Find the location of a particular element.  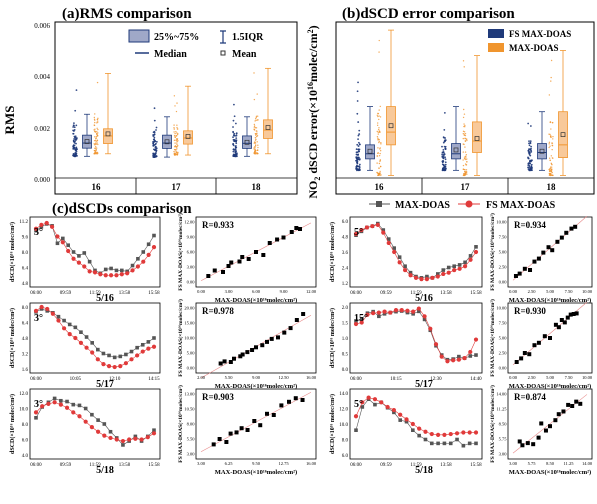

mean-marker is located at coordinates (542, 151).